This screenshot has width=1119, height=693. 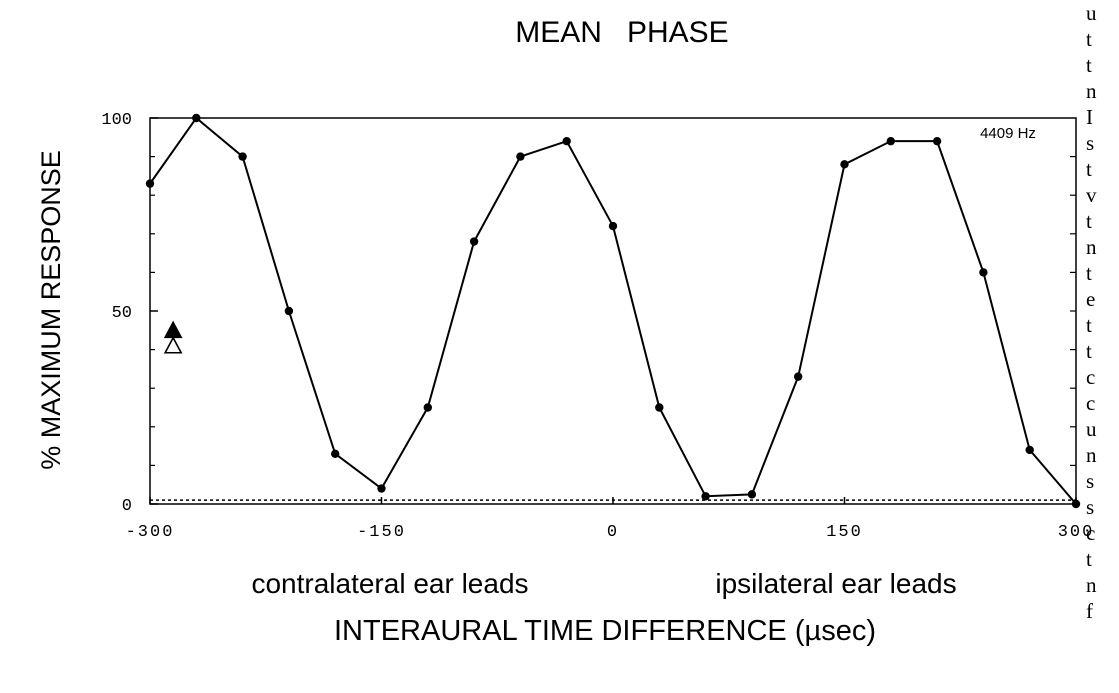 What do you see at coordinates (1091, 299) in the screenshot?
I see `margin-text-line: e` at bounding box center [1091, 299].